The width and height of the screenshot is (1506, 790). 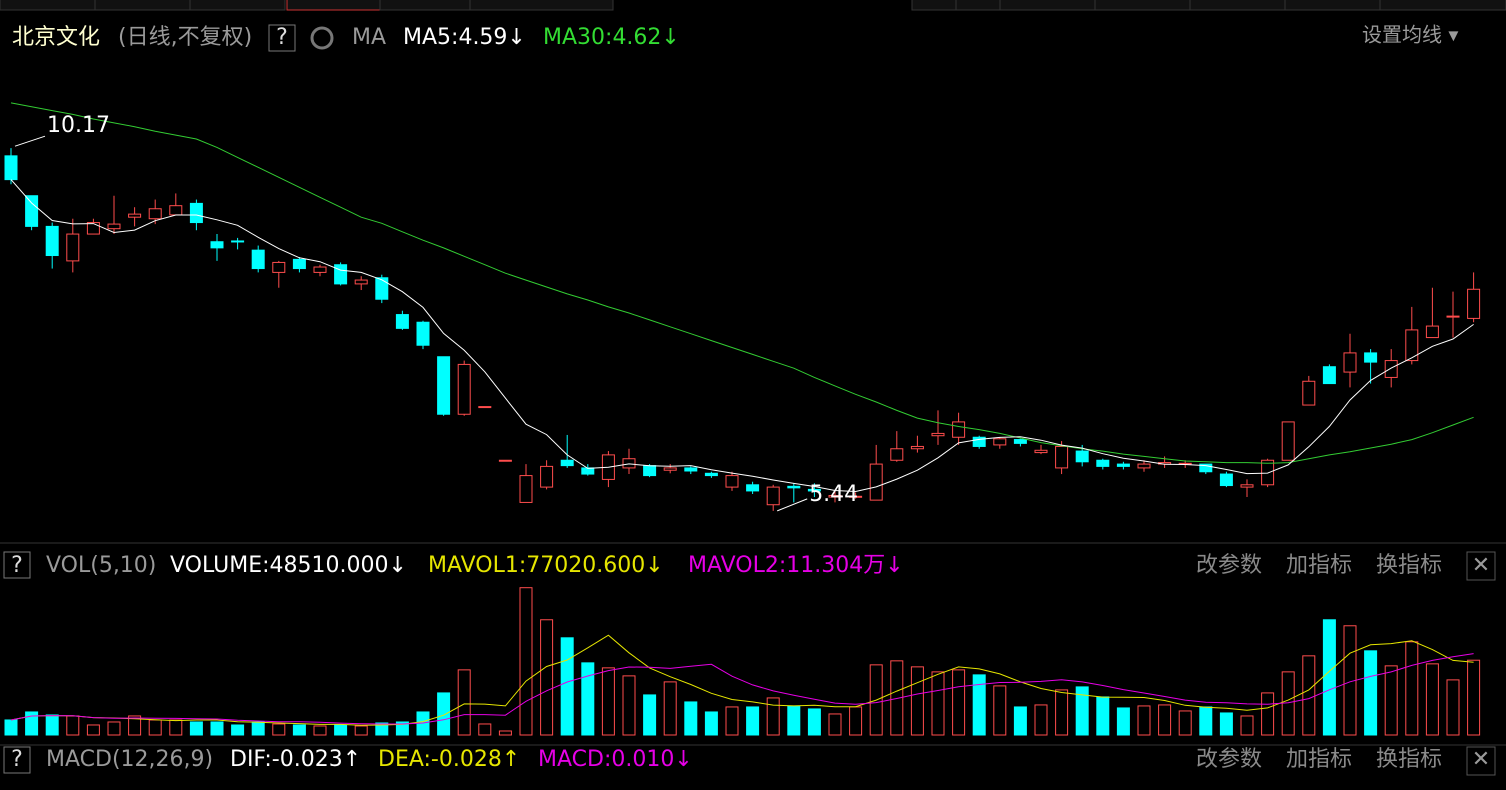 I want to click on stock-name: 北京文化, so click(x=56, y=37).